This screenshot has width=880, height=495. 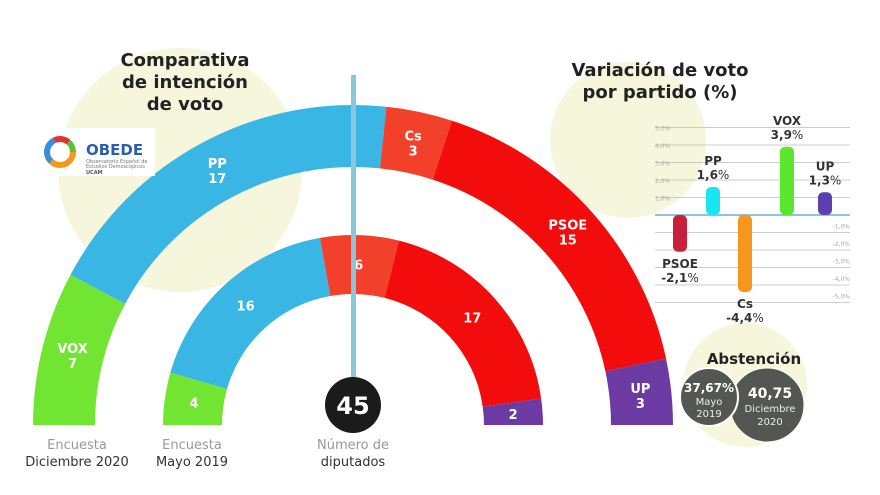 I want to click on bar-category-label: UP, so click(x=825, y=166).